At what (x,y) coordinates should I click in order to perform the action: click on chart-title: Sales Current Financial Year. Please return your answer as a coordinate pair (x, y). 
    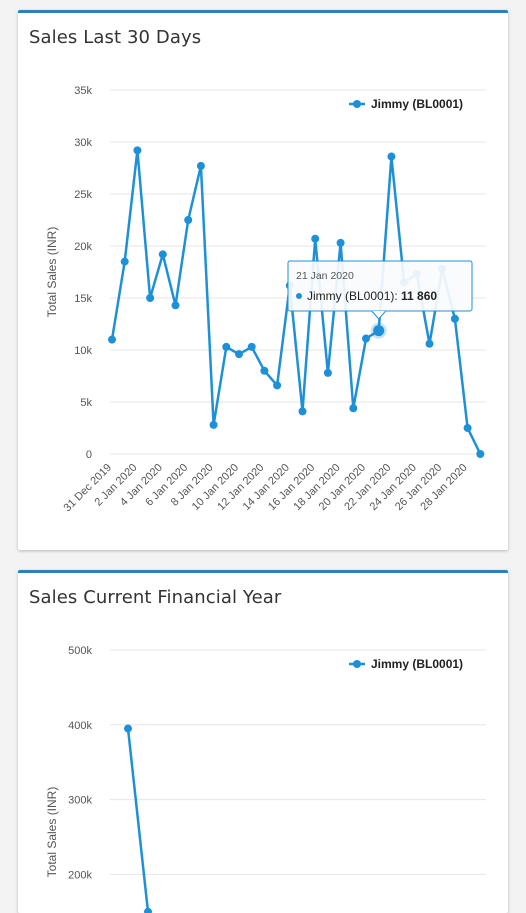
    Looking at the image, I should click on (155, 597).